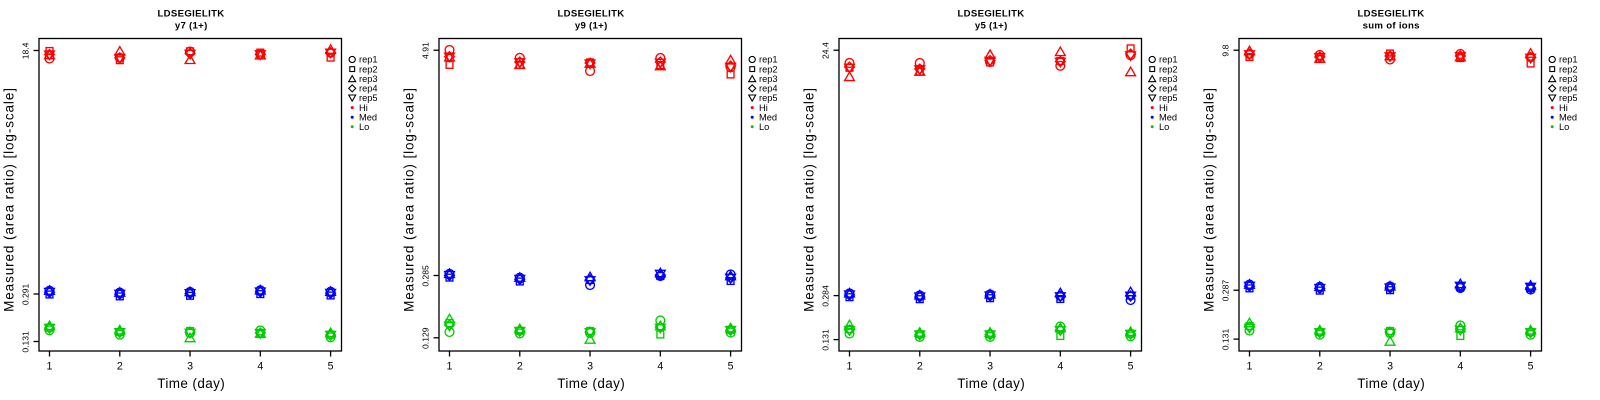 This screenshot has width=1600, height=400. I want to click on svg-text: 0.285, so click(425, 276).